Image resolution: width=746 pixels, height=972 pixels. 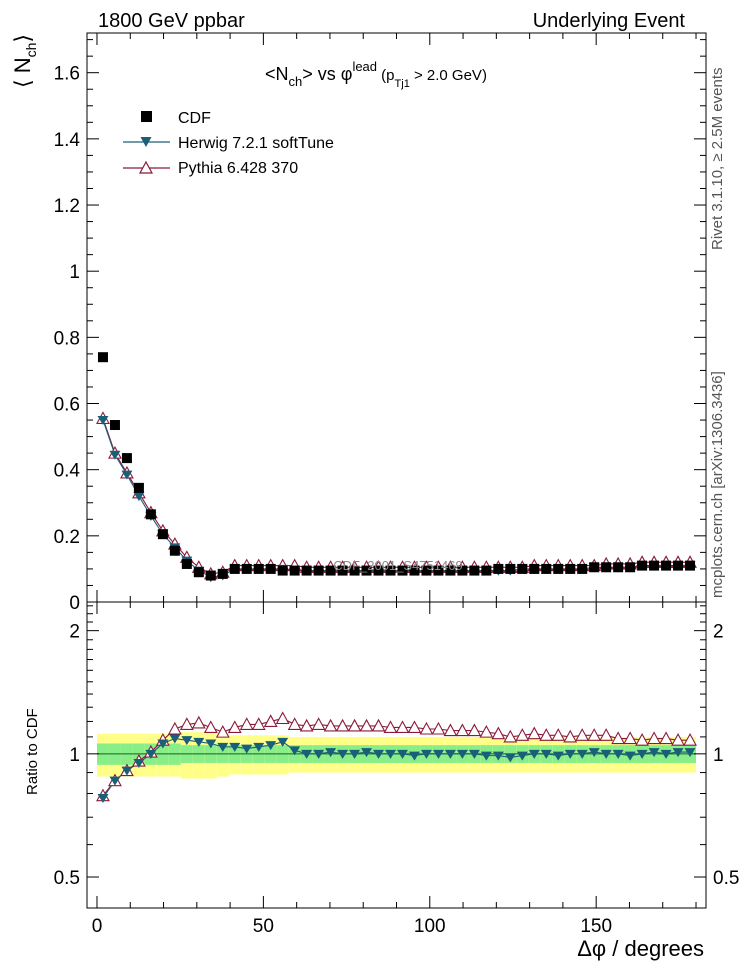 I want to click on ratio-axis-title: Ratio to CDF, so click(x=32, y=751).